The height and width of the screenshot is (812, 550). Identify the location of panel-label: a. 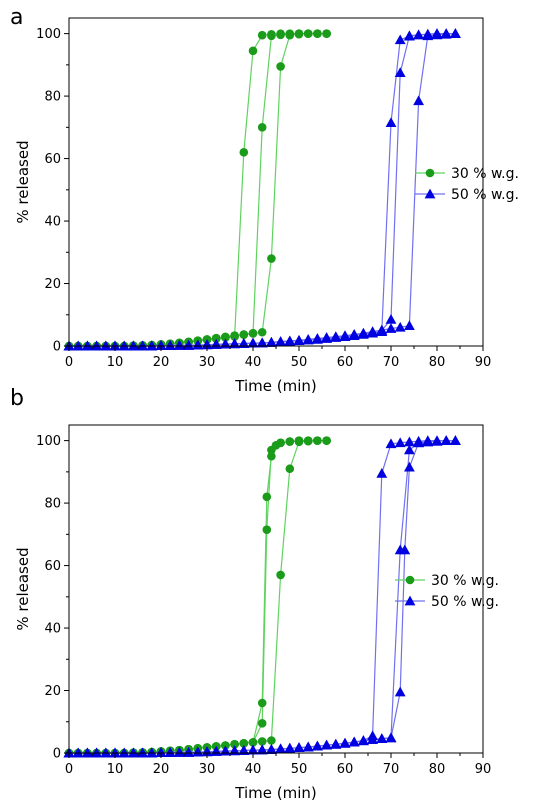
(16, 17).